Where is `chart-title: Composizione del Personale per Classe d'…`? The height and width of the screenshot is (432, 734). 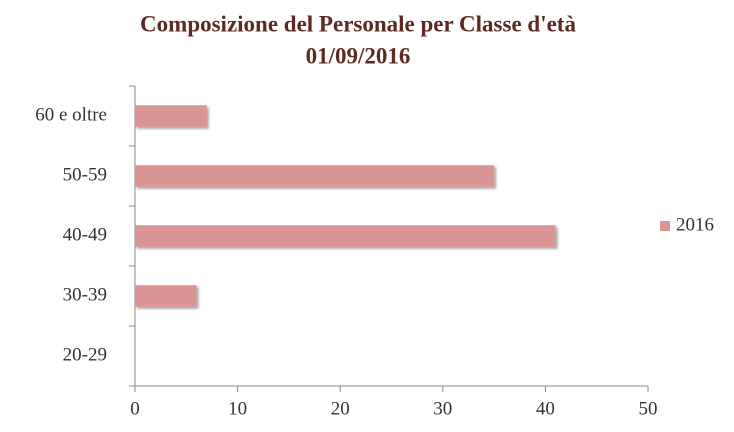 chart-title: Composizione del Personale per Classe d'… is located at coordinates (358, 23).